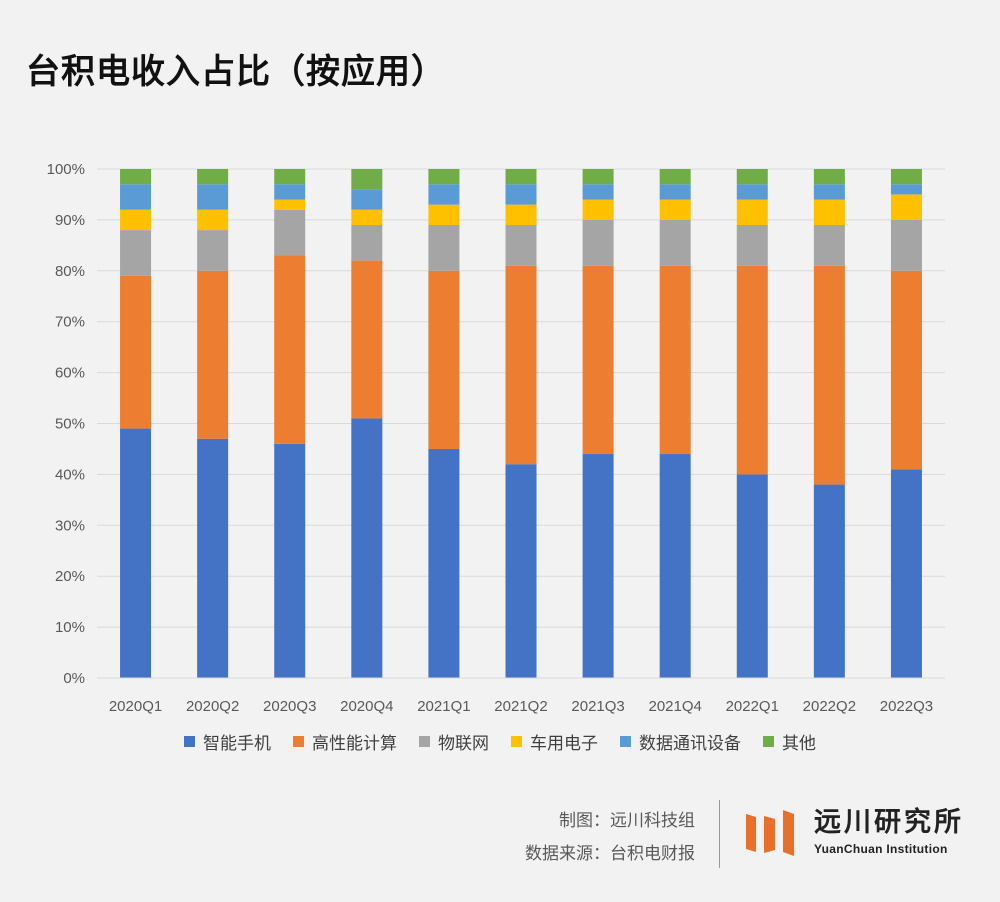  What do you see at coordinates (799, 744) in the screenshot?
I see `legend-label: 其他` at bounding box center [799, 744].